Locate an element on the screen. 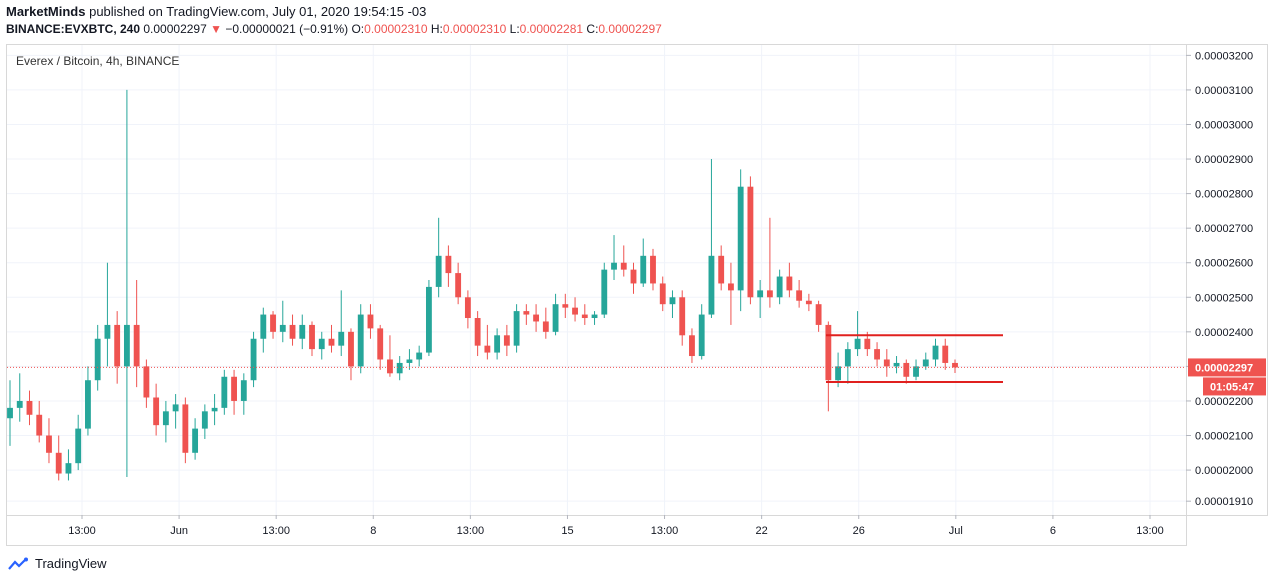  close-value: 0.00002297 is located at coordinates (630, 29).